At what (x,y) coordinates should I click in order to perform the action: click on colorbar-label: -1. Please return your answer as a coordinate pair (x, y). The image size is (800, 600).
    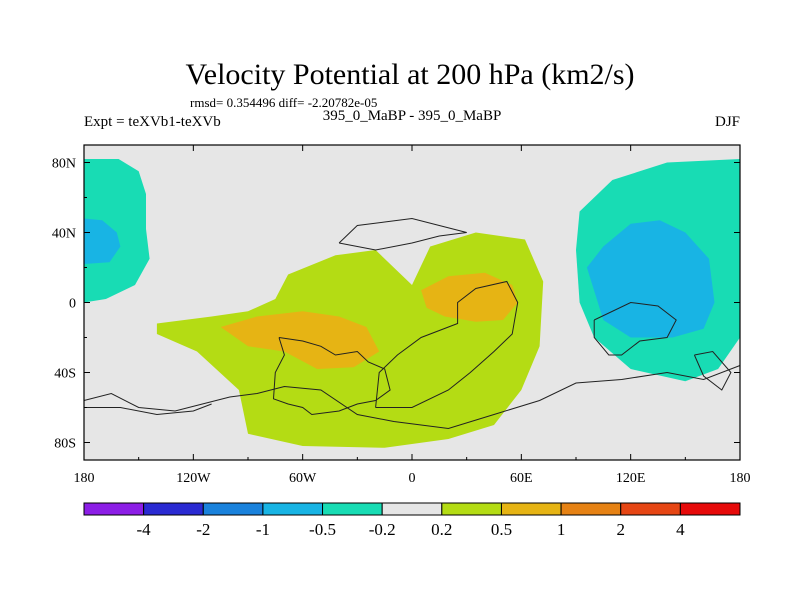
    Looking at the image, I should click on (263, 529).